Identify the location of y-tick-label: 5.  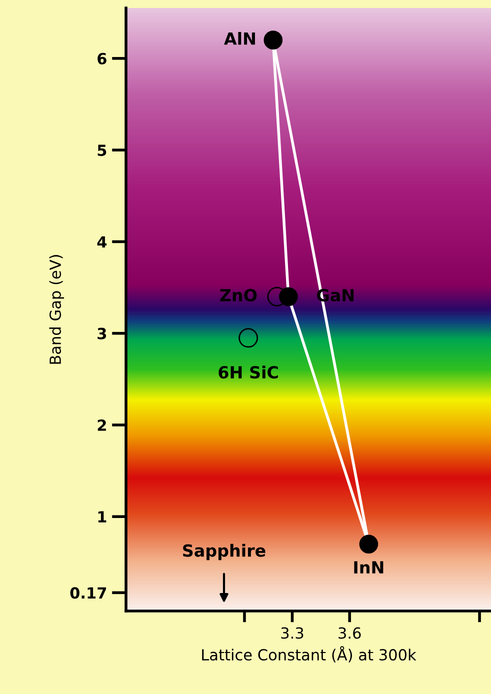
(102, 150).